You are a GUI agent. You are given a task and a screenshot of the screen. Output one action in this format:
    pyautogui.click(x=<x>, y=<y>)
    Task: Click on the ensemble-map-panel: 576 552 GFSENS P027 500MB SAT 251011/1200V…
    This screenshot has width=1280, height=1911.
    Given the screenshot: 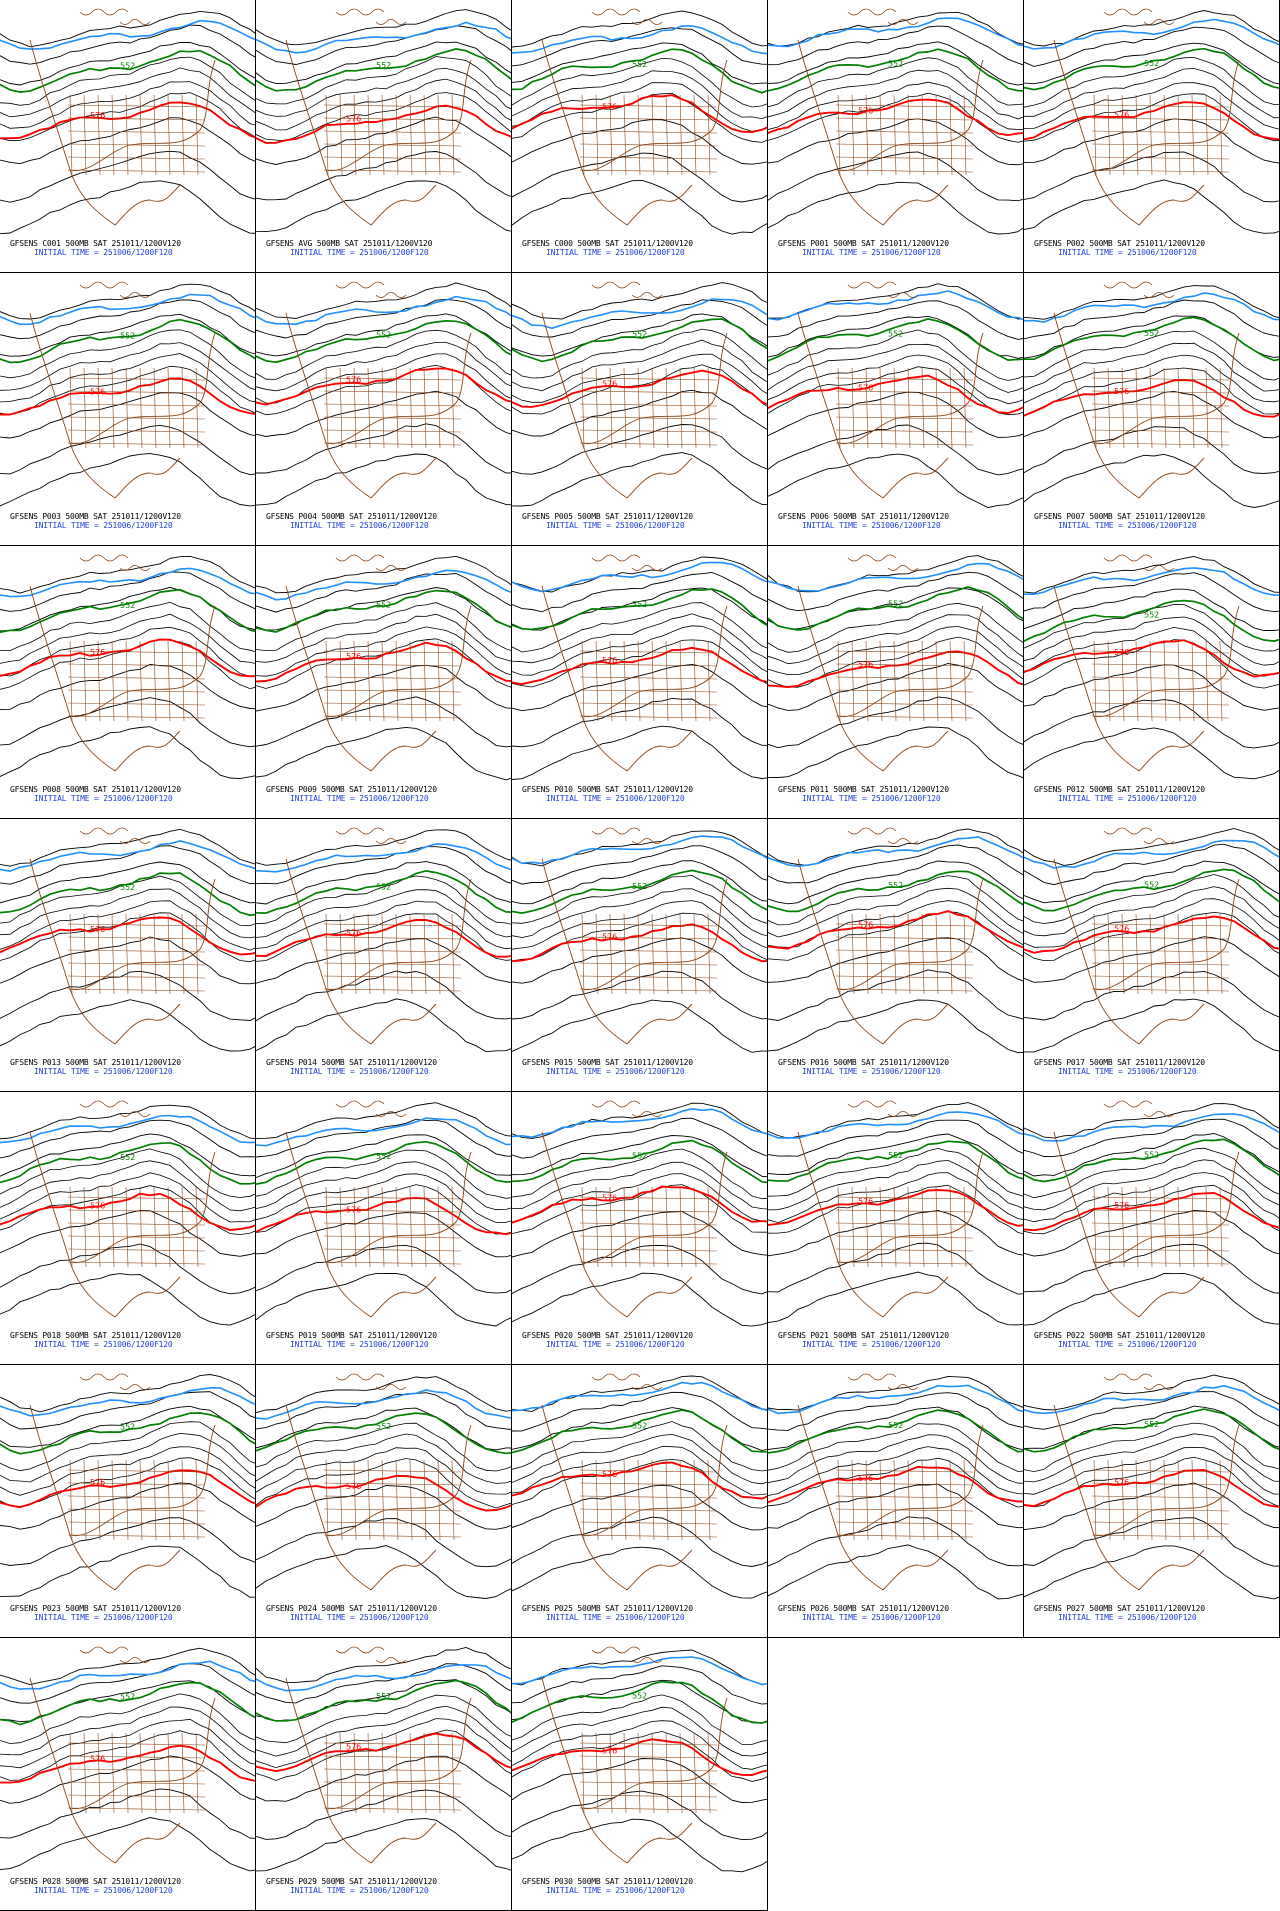 What is the action you would take?
    pyautogui.click(x=1152, y=1501)
    